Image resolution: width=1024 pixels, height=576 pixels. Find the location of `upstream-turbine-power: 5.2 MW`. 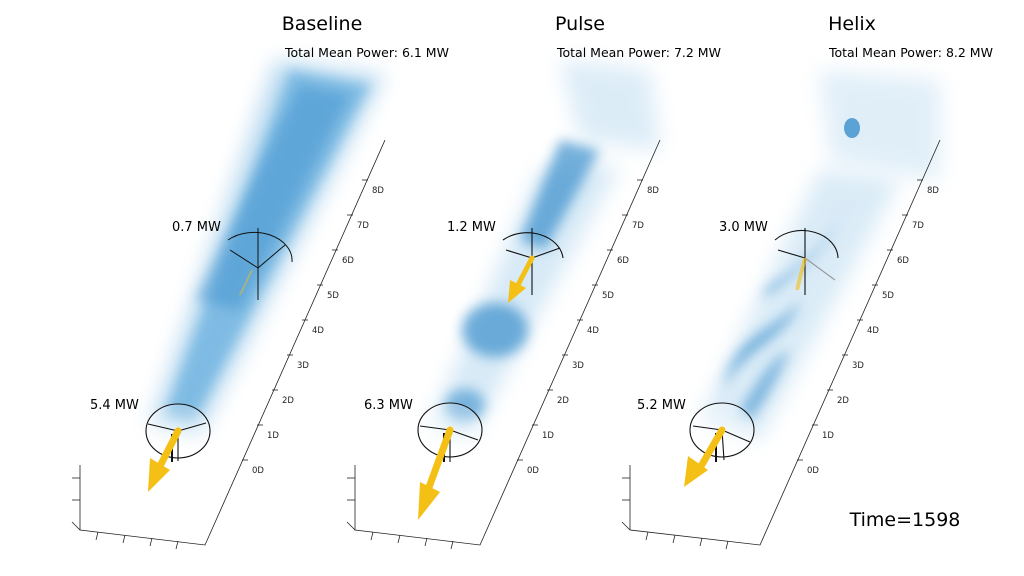

upstream-turbine-power: 5.2 MW is located at coordinates (661, 405).